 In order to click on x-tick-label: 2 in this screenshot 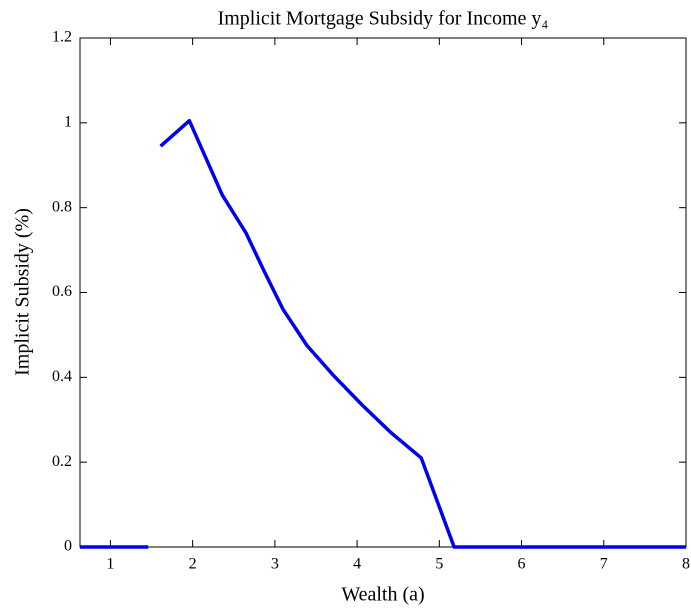, I will do `click(193, 564)`.